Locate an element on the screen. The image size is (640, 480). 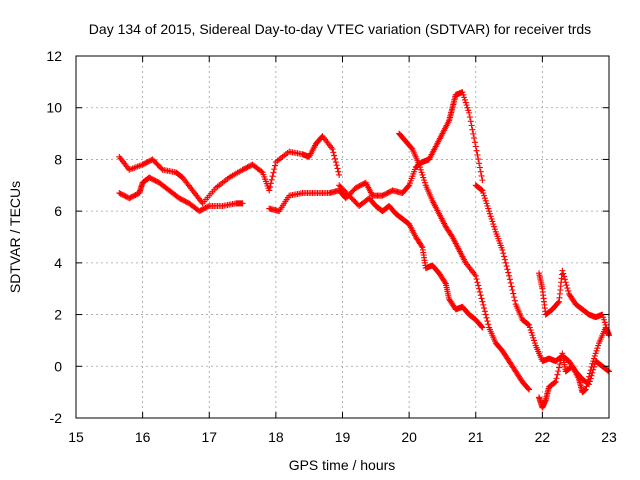
x-tick-label: 15 is located at coordinates (76, 437).